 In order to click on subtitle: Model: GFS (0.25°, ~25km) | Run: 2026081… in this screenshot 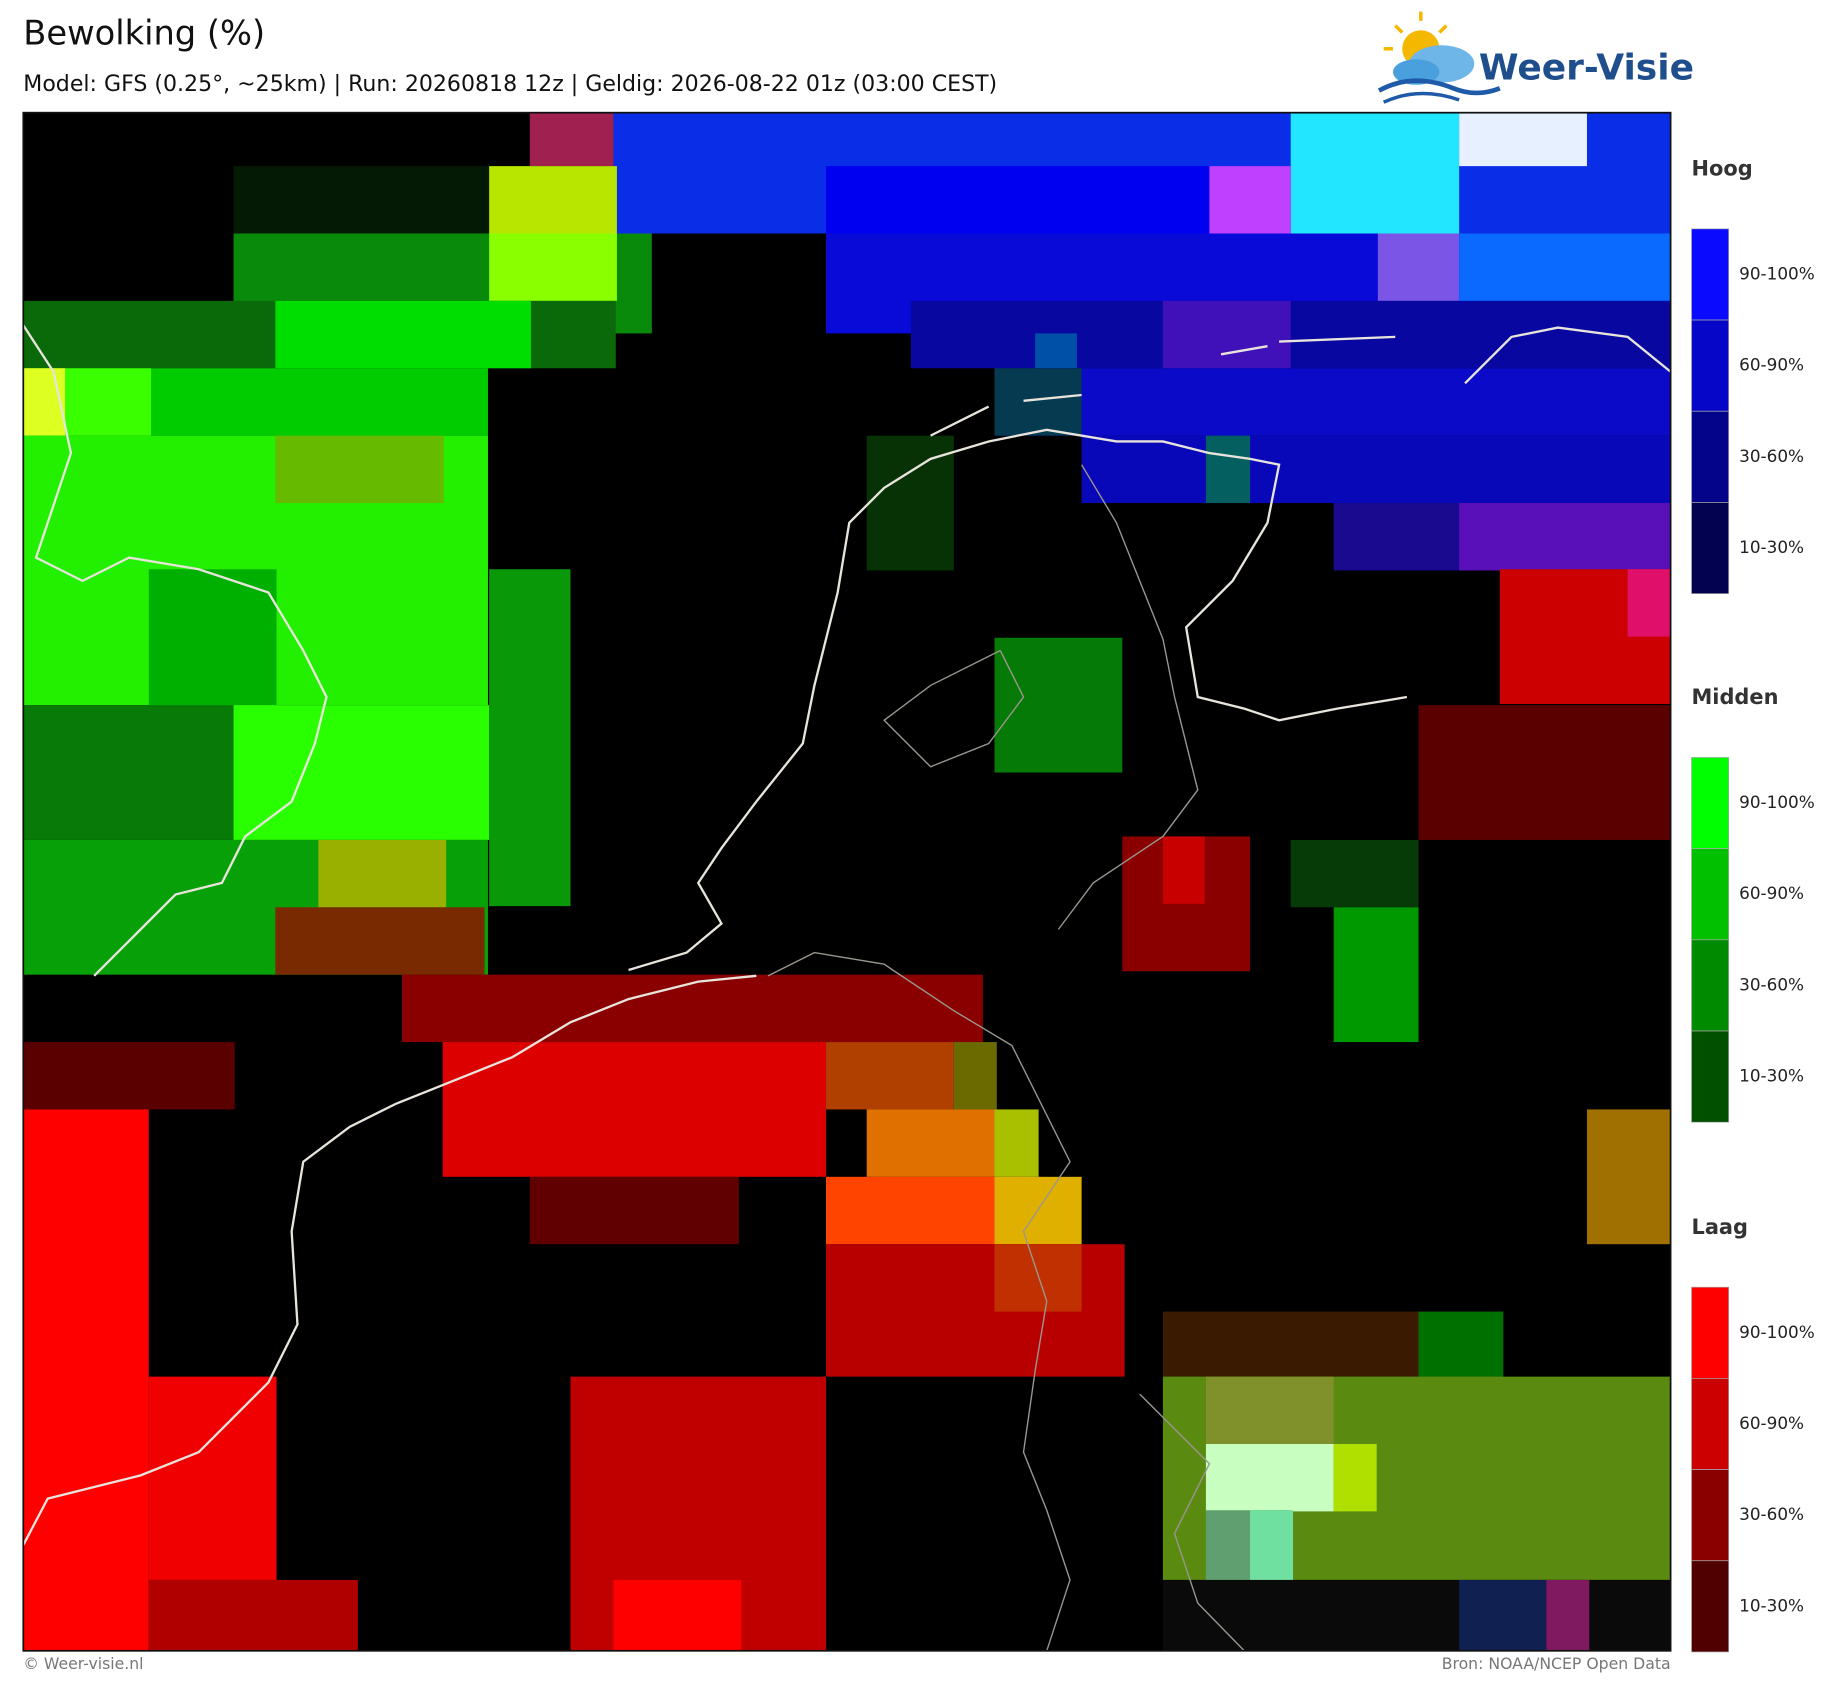, I will do `click(510, 84)`.